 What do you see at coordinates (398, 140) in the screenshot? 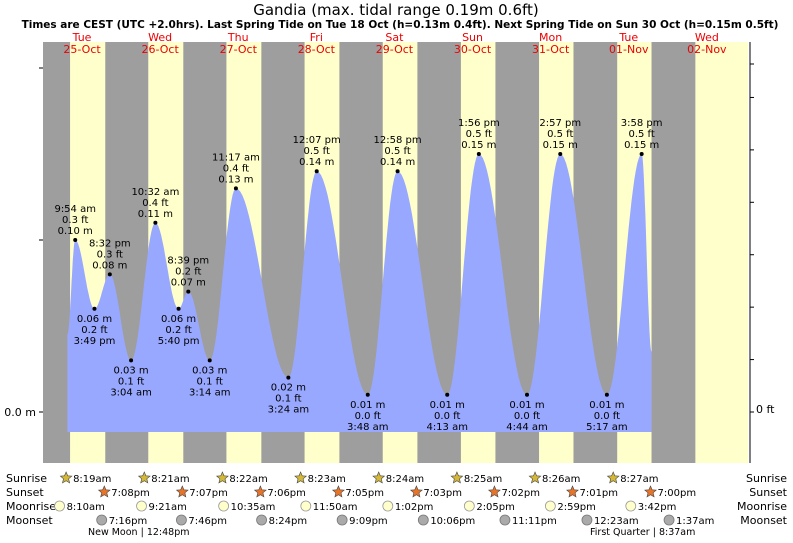
I see `high-tide-time: 12:58 pm` at bounding box center [398, 140].